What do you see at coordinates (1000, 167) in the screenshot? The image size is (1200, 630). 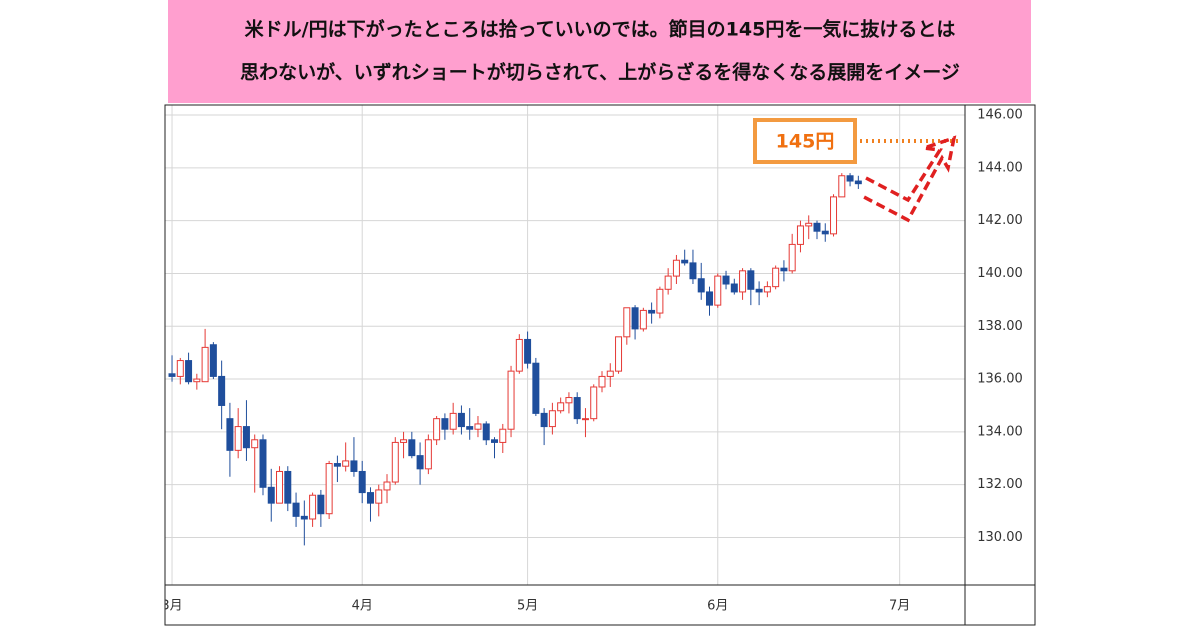 I see `y-tick-label: 144.00` at bounding box center [1000, 167].